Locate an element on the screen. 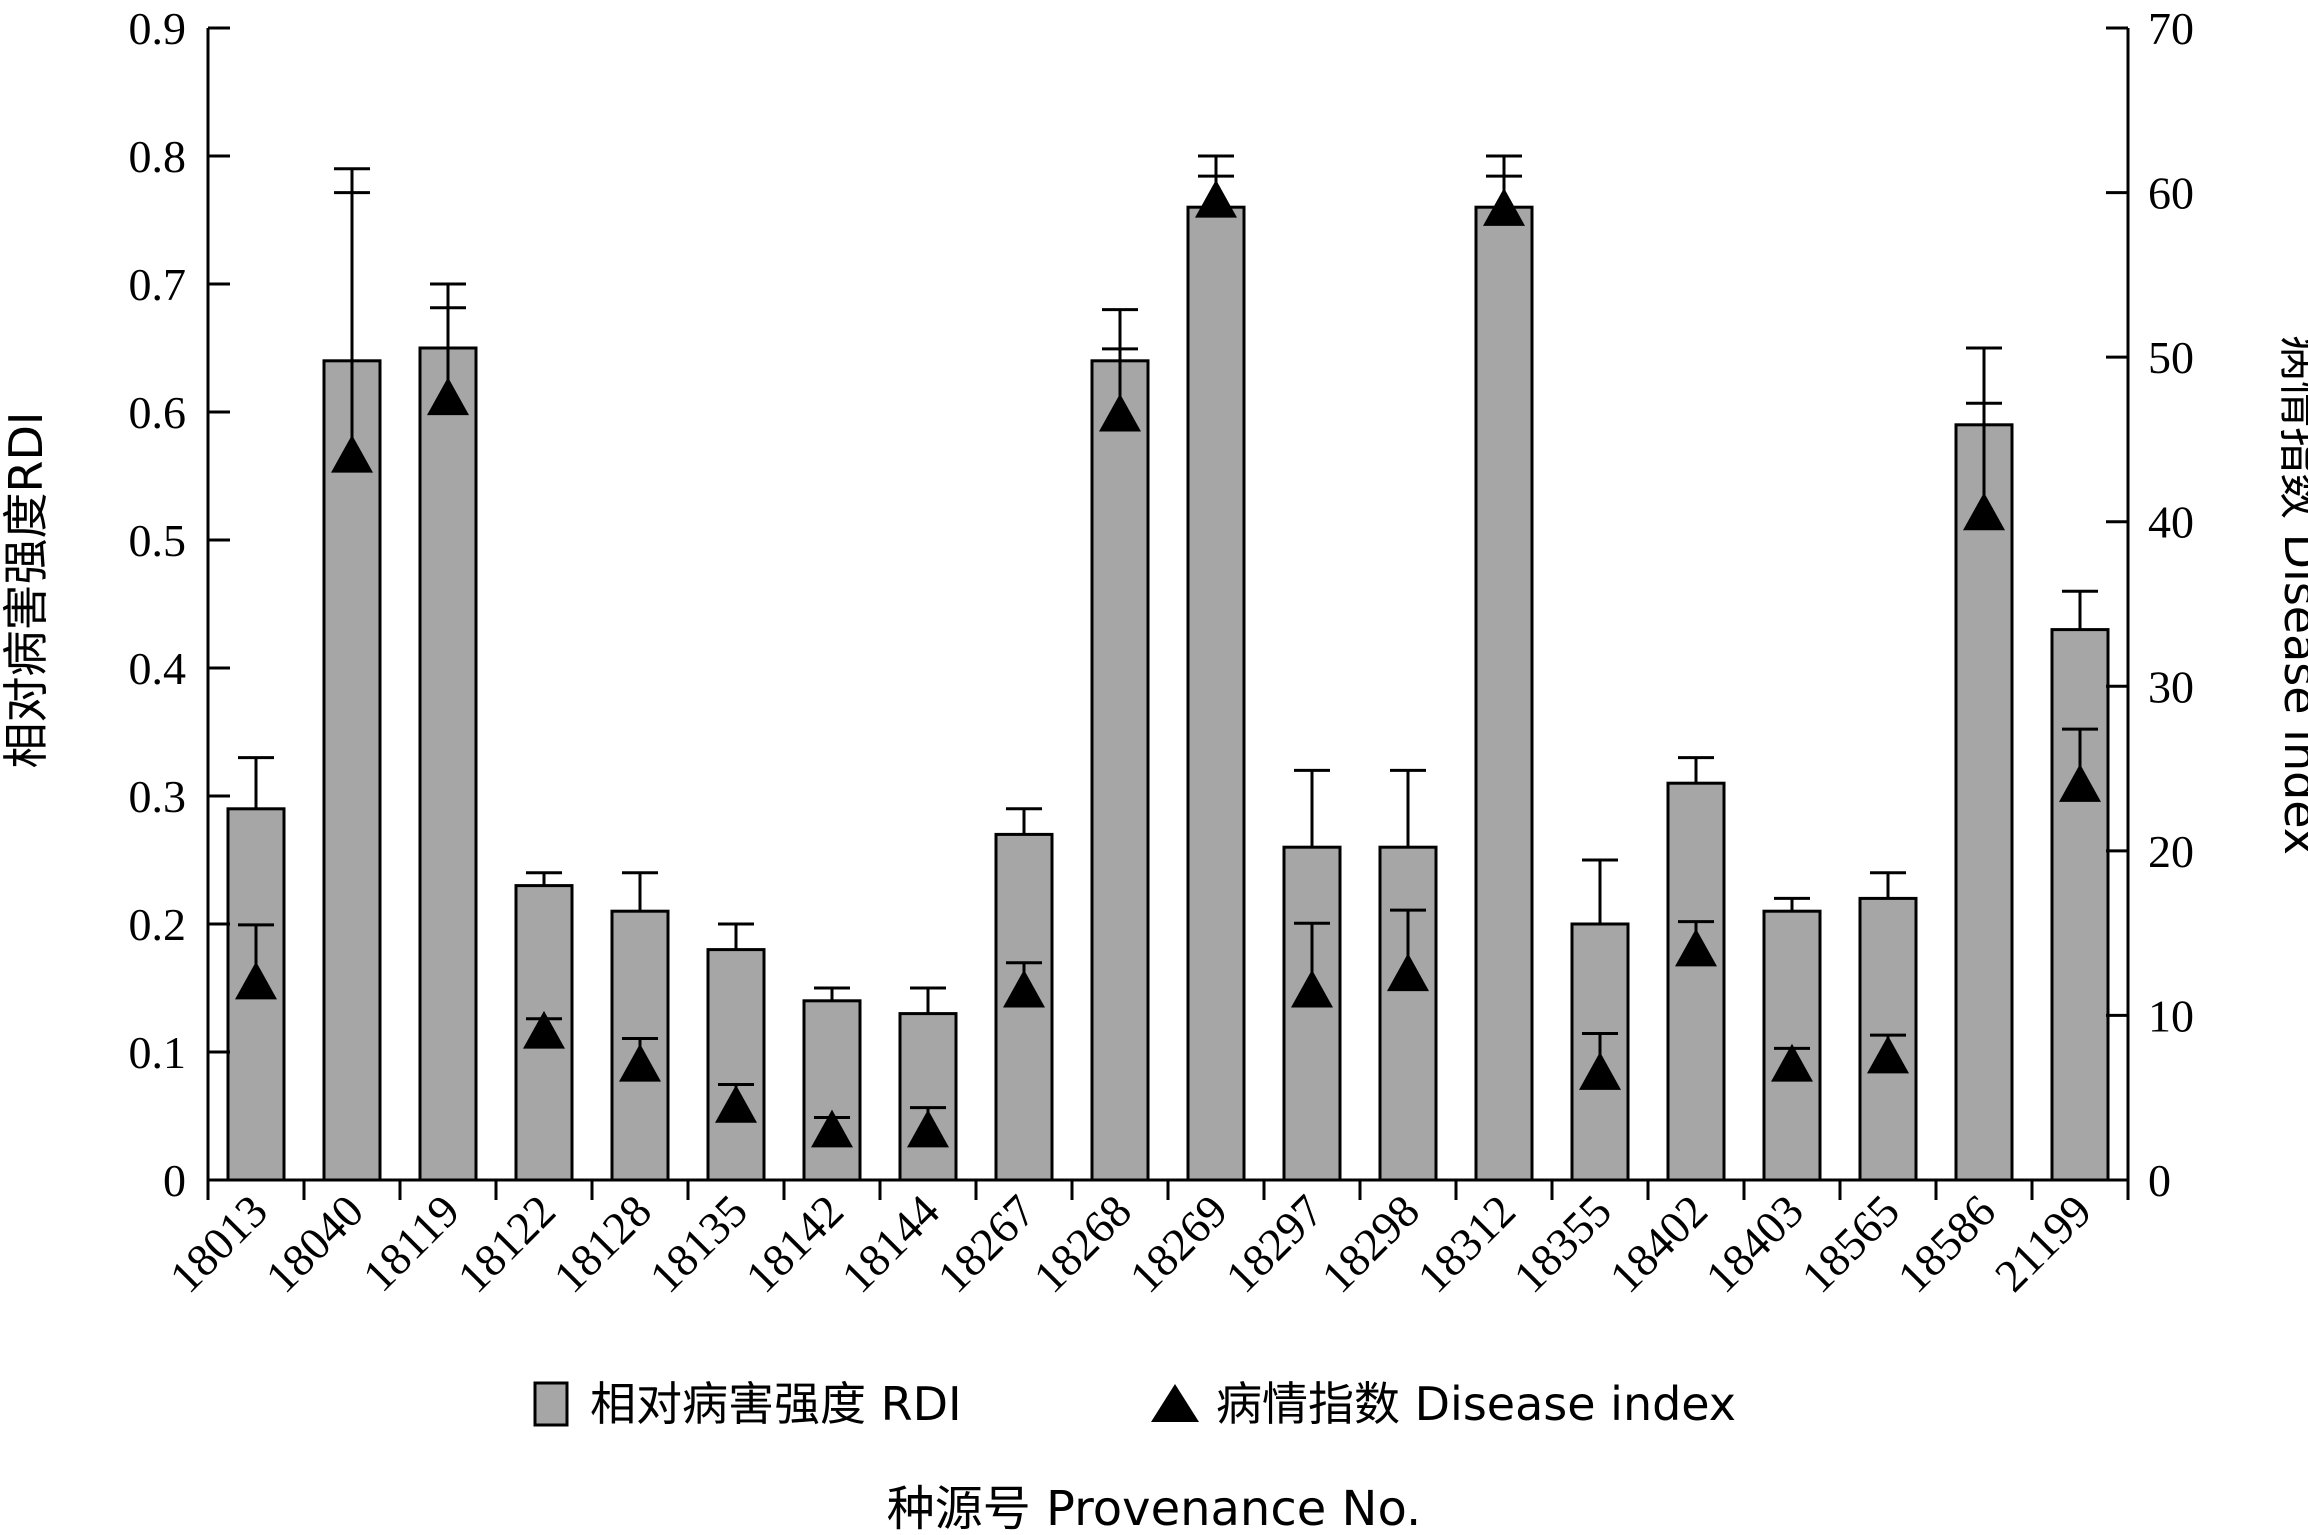 The width and height of the screenshot is (2308, 1535). x-tick-label: 18312 is located at coordinates (1466, 1243).